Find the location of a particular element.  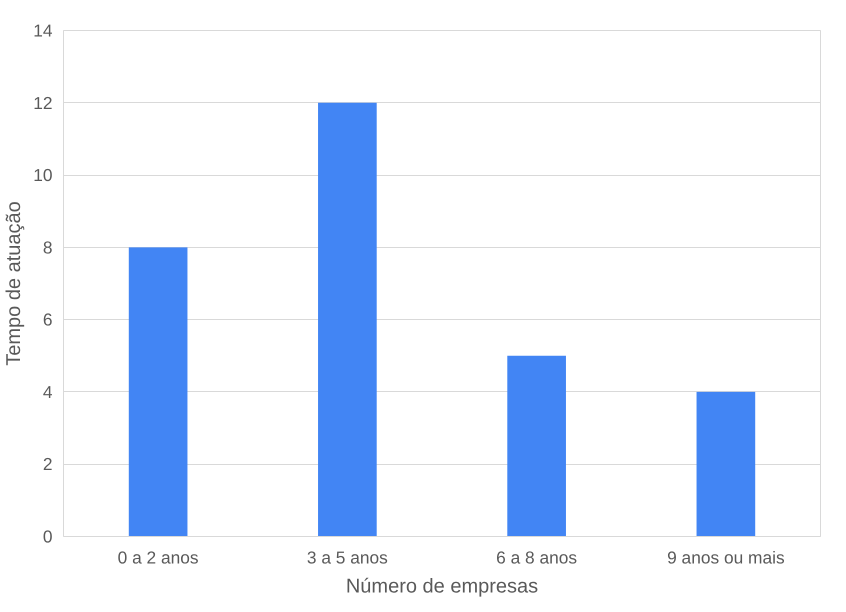

y-tick-label: 4 is located at coordinates (47, 392).